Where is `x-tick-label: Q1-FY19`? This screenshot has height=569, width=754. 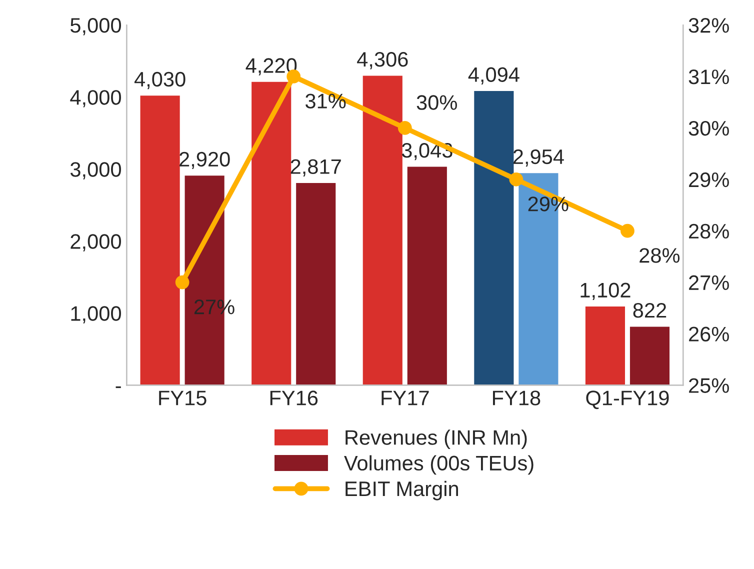 x-tick-label: Q1-FY19 is located at coordinates (627, 400).